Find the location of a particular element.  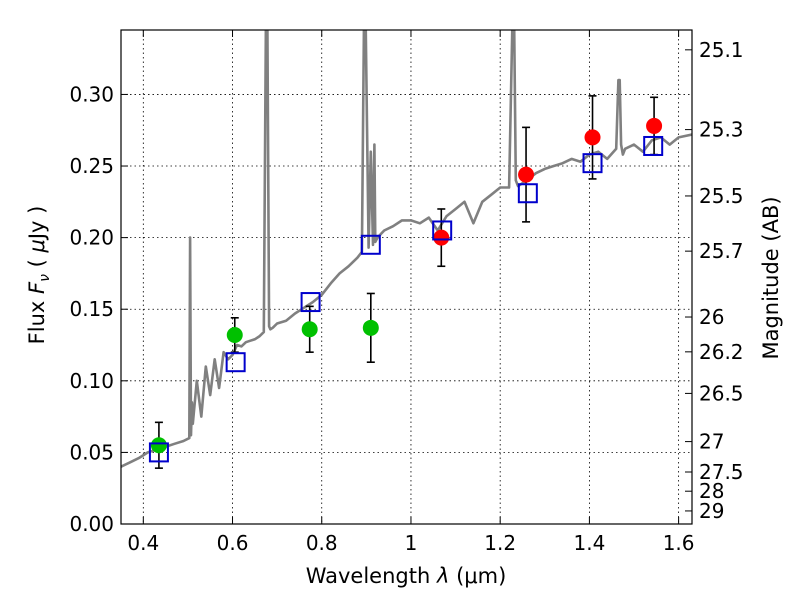

y2-tick-label: 27.5 is located at coordinates (721, 472).